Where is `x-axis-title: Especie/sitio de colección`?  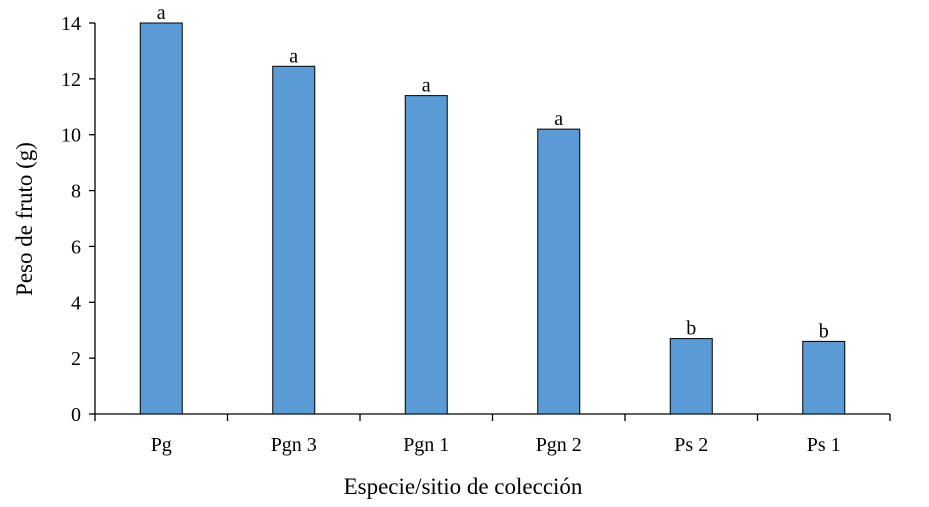 x-axis-title: Especie/sitio de colección is located at coordinates (463, 486).